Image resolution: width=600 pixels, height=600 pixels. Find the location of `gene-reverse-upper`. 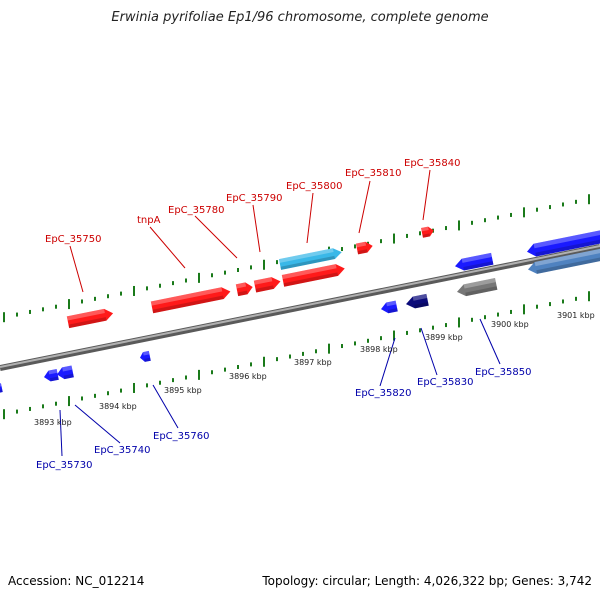

gene-reverse-upper is located at coordinates (474, 262).